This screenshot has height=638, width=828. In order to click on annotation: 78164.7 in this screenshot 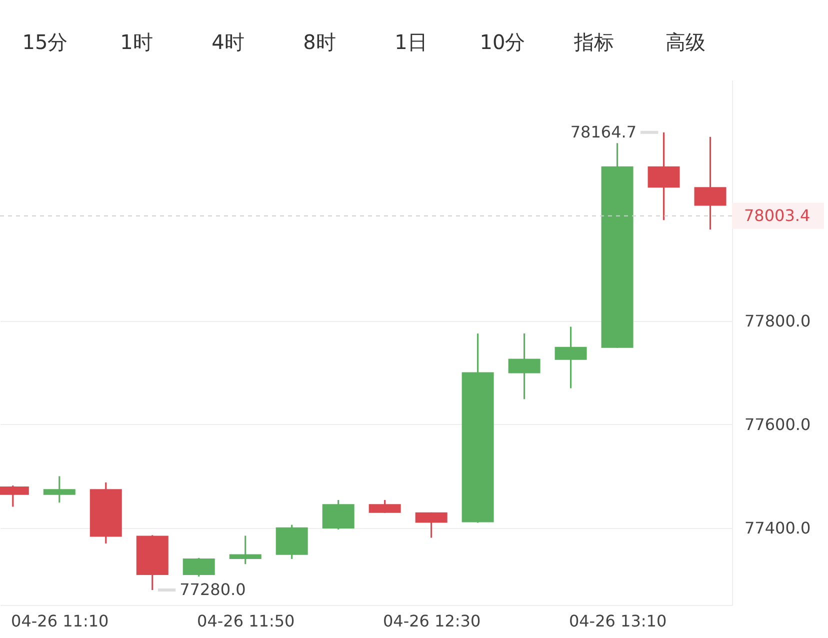, I will do `click(603, 132)`.